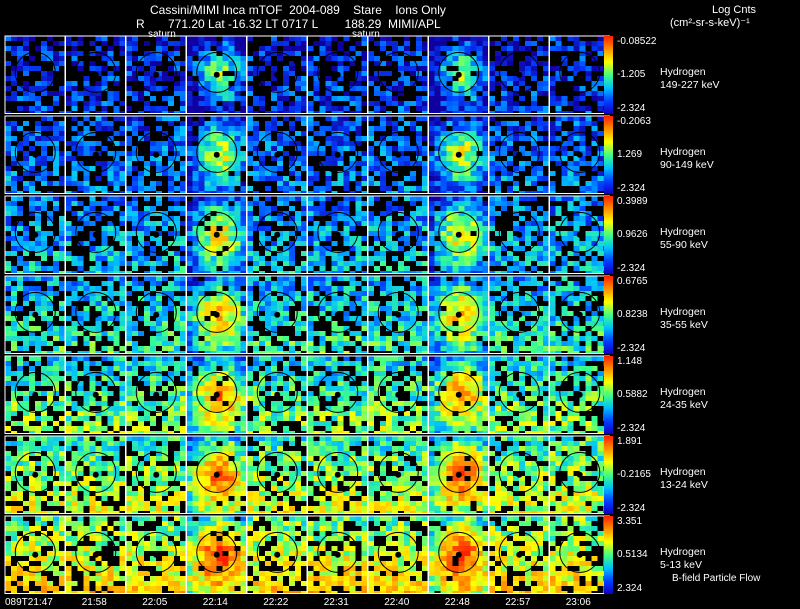 The width and height of the screenshot is (800, 609). Describe the element at coordinates (366, 34) in the screenshot. I see `saturn-label: saturn` at that location.